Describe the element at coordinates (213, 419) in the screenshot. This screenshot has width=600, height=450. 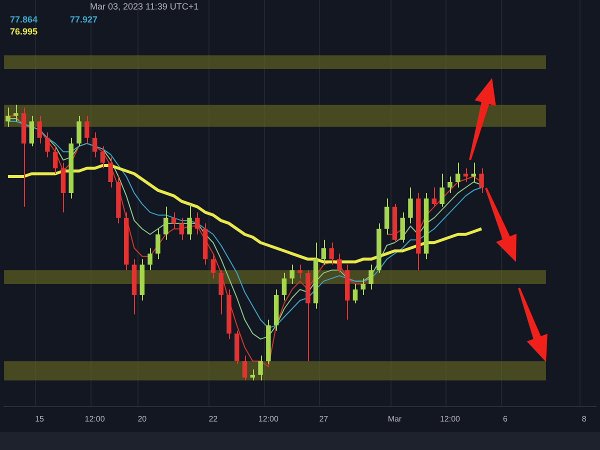
I see `x-tick-label: 22` at that location.